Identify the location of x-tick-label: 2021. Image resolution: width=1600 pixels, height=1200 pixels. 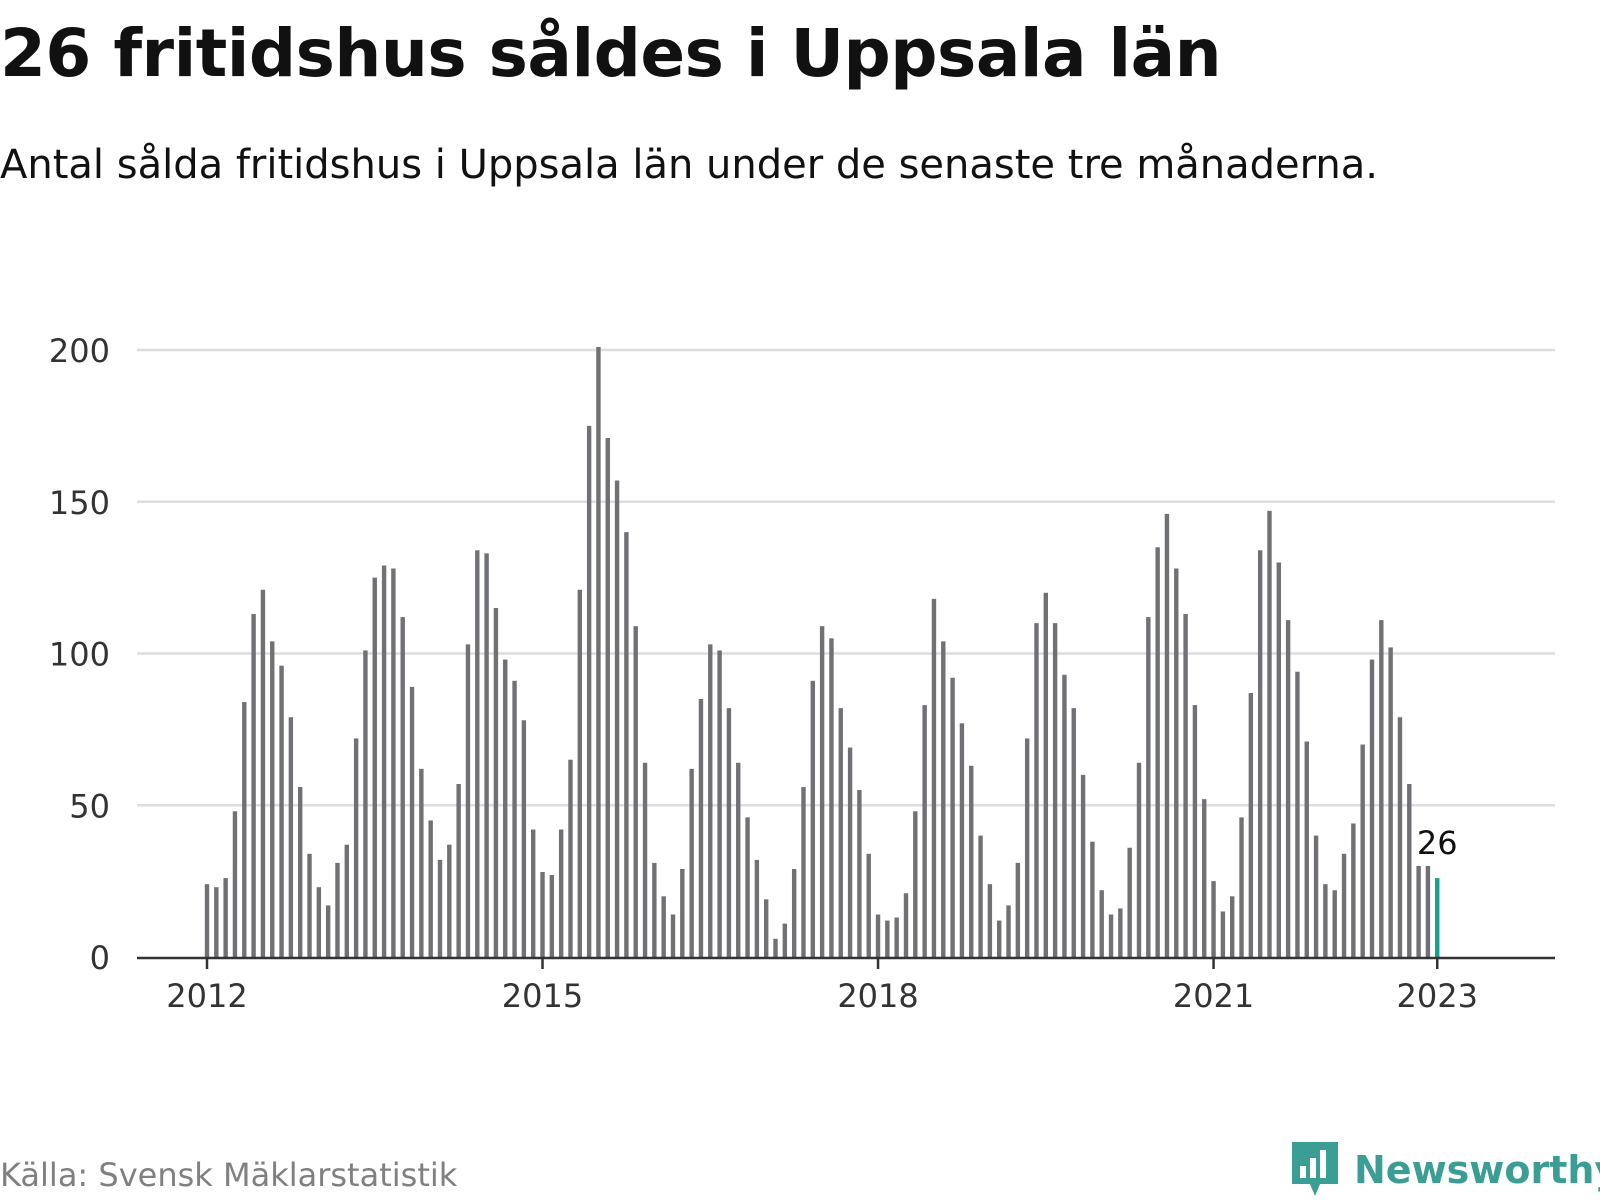
(1213, 996).